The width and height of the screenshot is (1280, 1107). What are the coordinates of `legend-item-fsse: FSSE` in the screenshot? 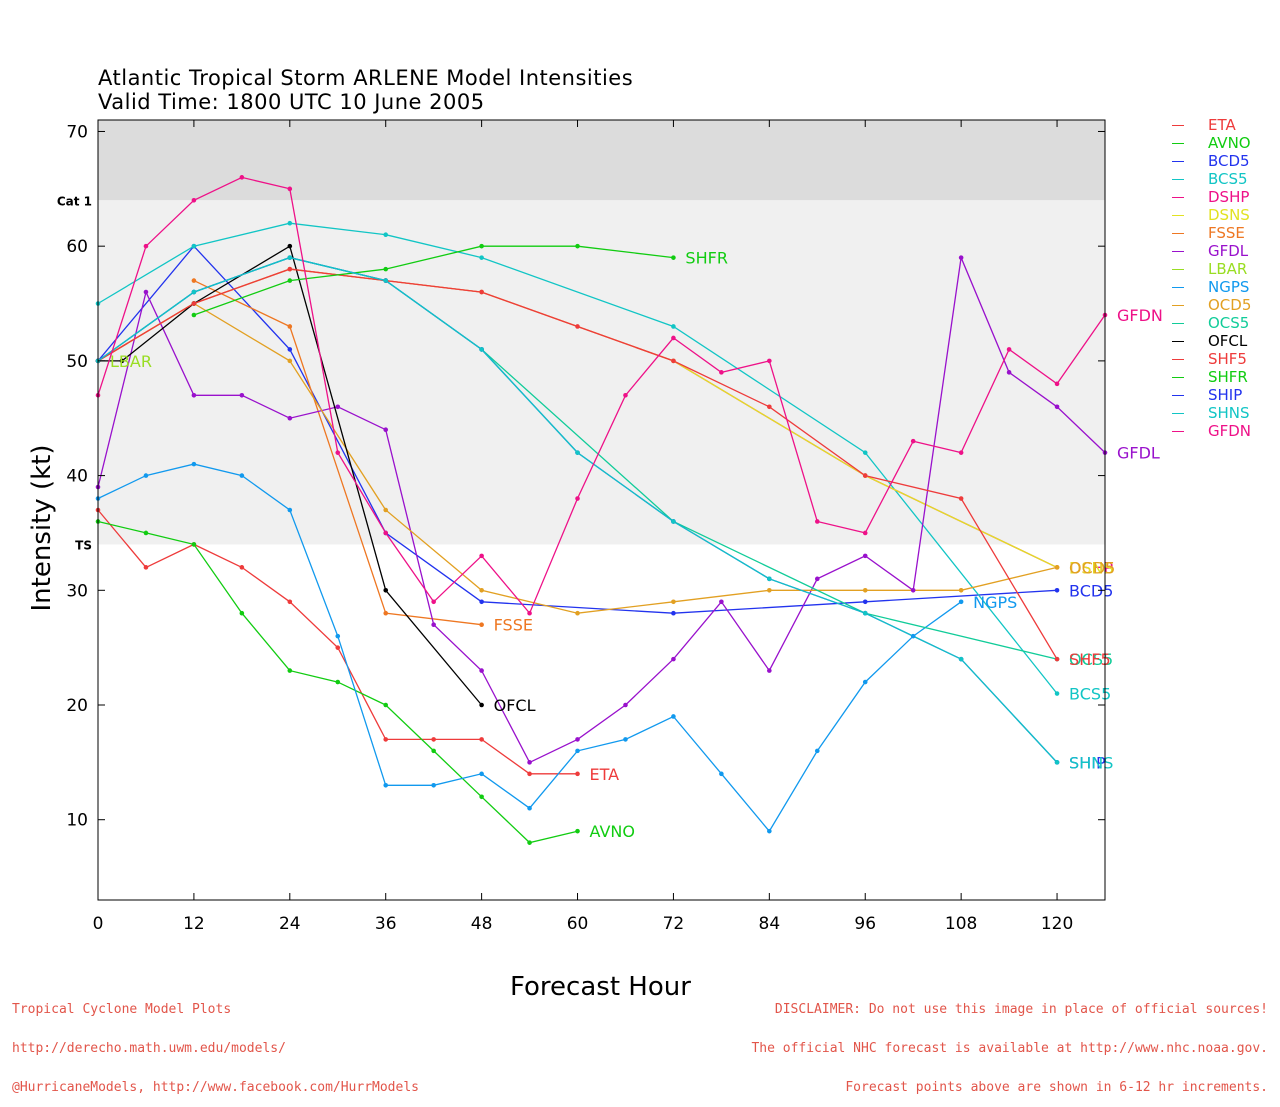 It's located at (1211, 233).